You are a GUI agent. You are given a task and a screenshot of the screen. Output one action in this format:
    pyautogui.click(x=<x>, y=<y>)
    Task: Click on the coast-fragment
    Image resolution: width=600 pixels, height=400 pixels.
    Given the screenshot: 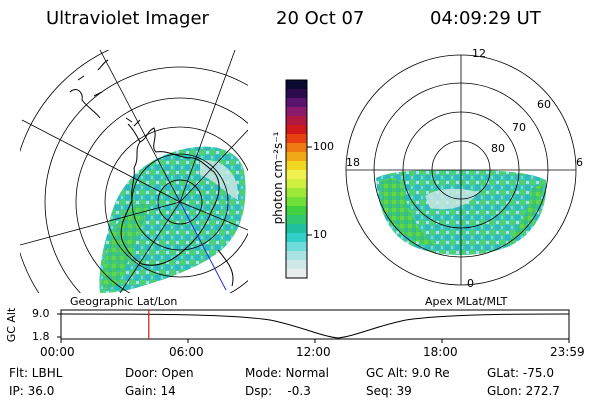 What is the action you would take?
    pyautogui.click(x=225, y=268)
    